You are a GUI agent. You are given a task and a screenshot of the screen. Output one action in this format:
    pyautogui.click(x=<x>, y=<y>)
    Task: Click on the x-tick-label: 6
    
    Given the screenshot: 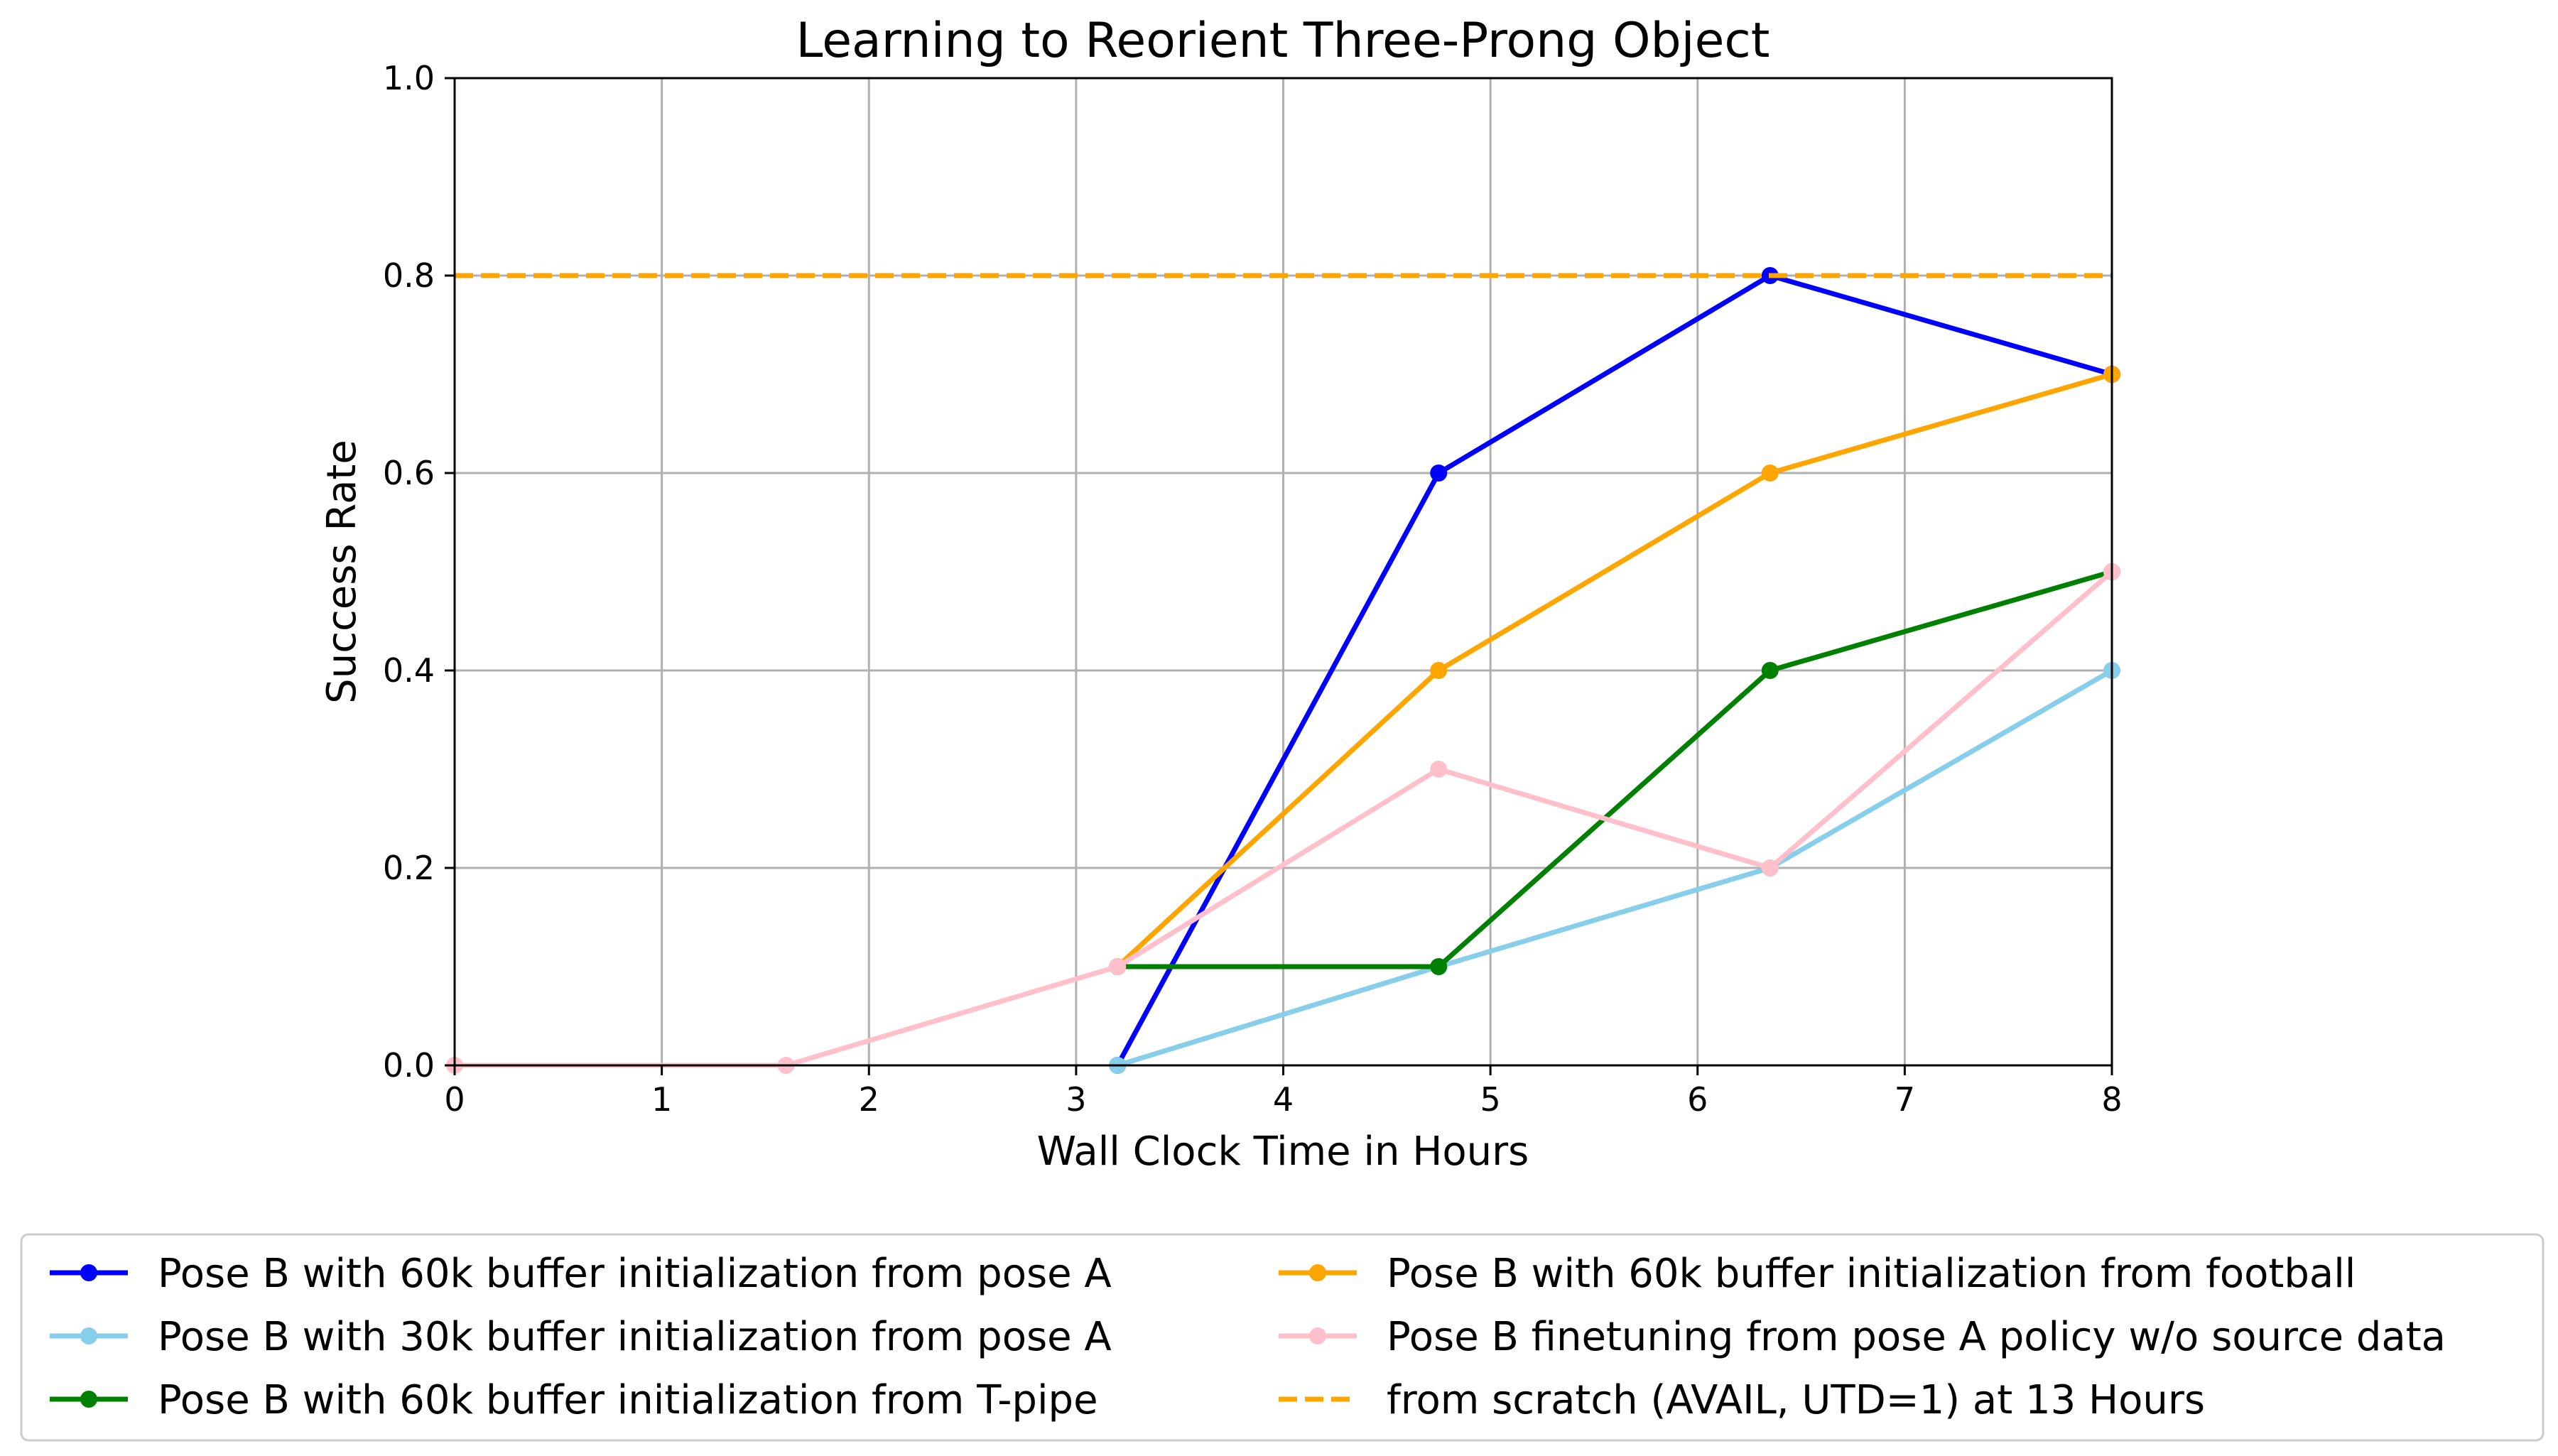 What is the action you would take?
    pyautogui.click(x=1698, y=1099)
    